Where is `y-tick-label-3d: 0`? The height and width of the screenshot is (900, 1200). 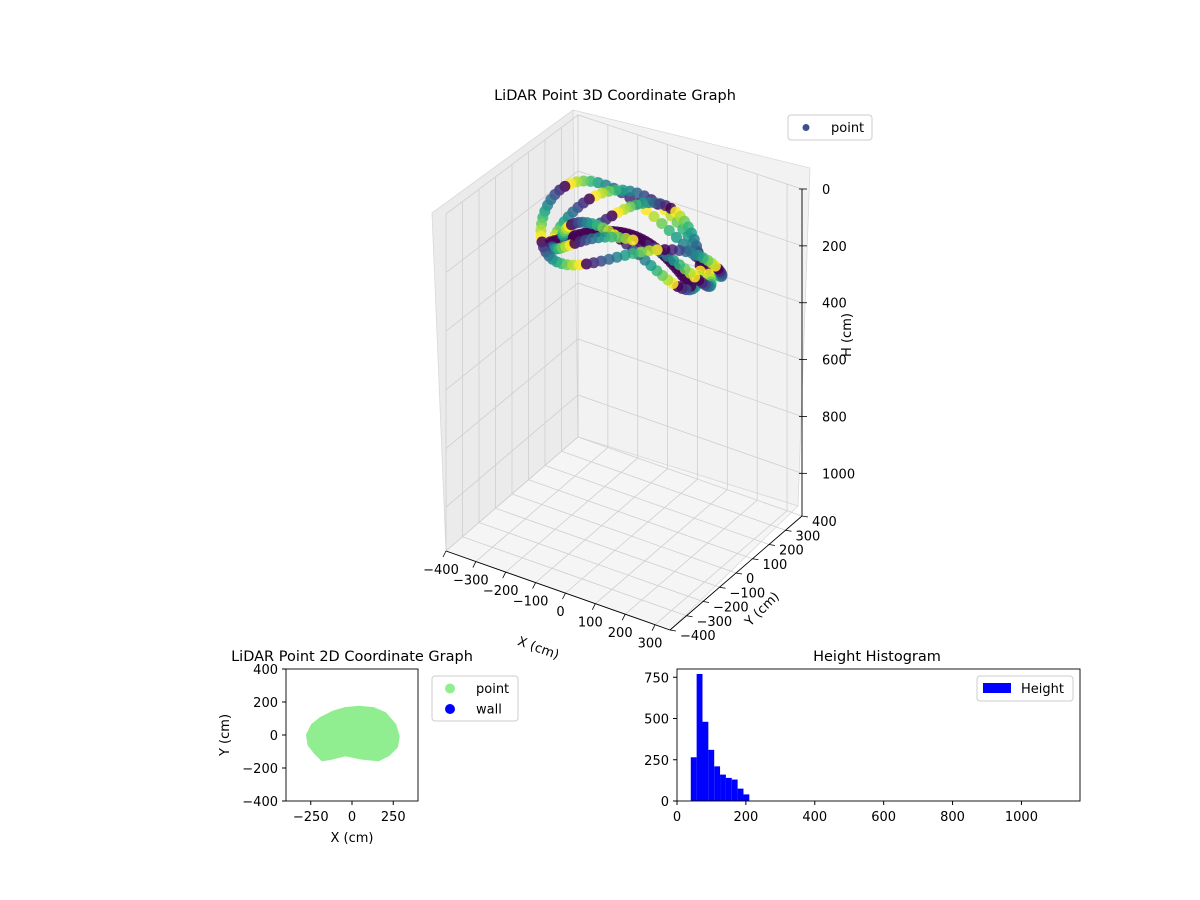
y-tick-label-3d: 0 is located at coordinates (750, 579).